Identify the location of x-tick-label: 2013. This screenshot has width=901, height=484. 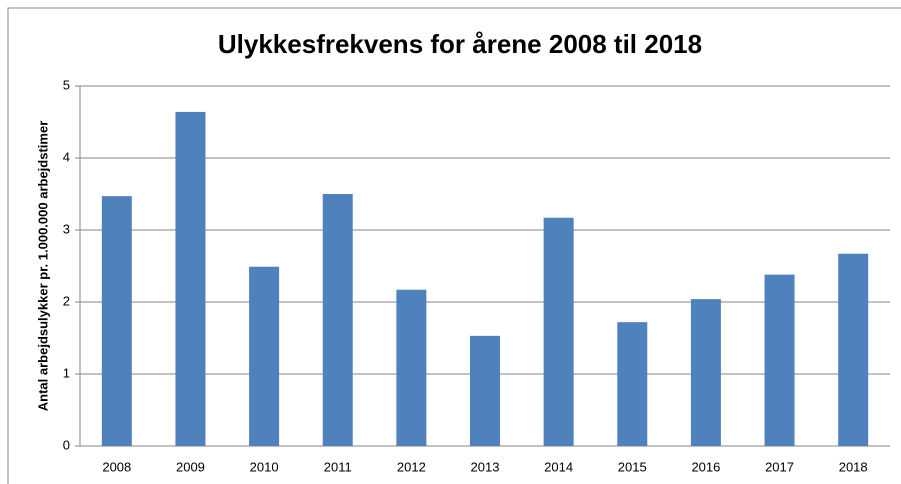
(485, 466).